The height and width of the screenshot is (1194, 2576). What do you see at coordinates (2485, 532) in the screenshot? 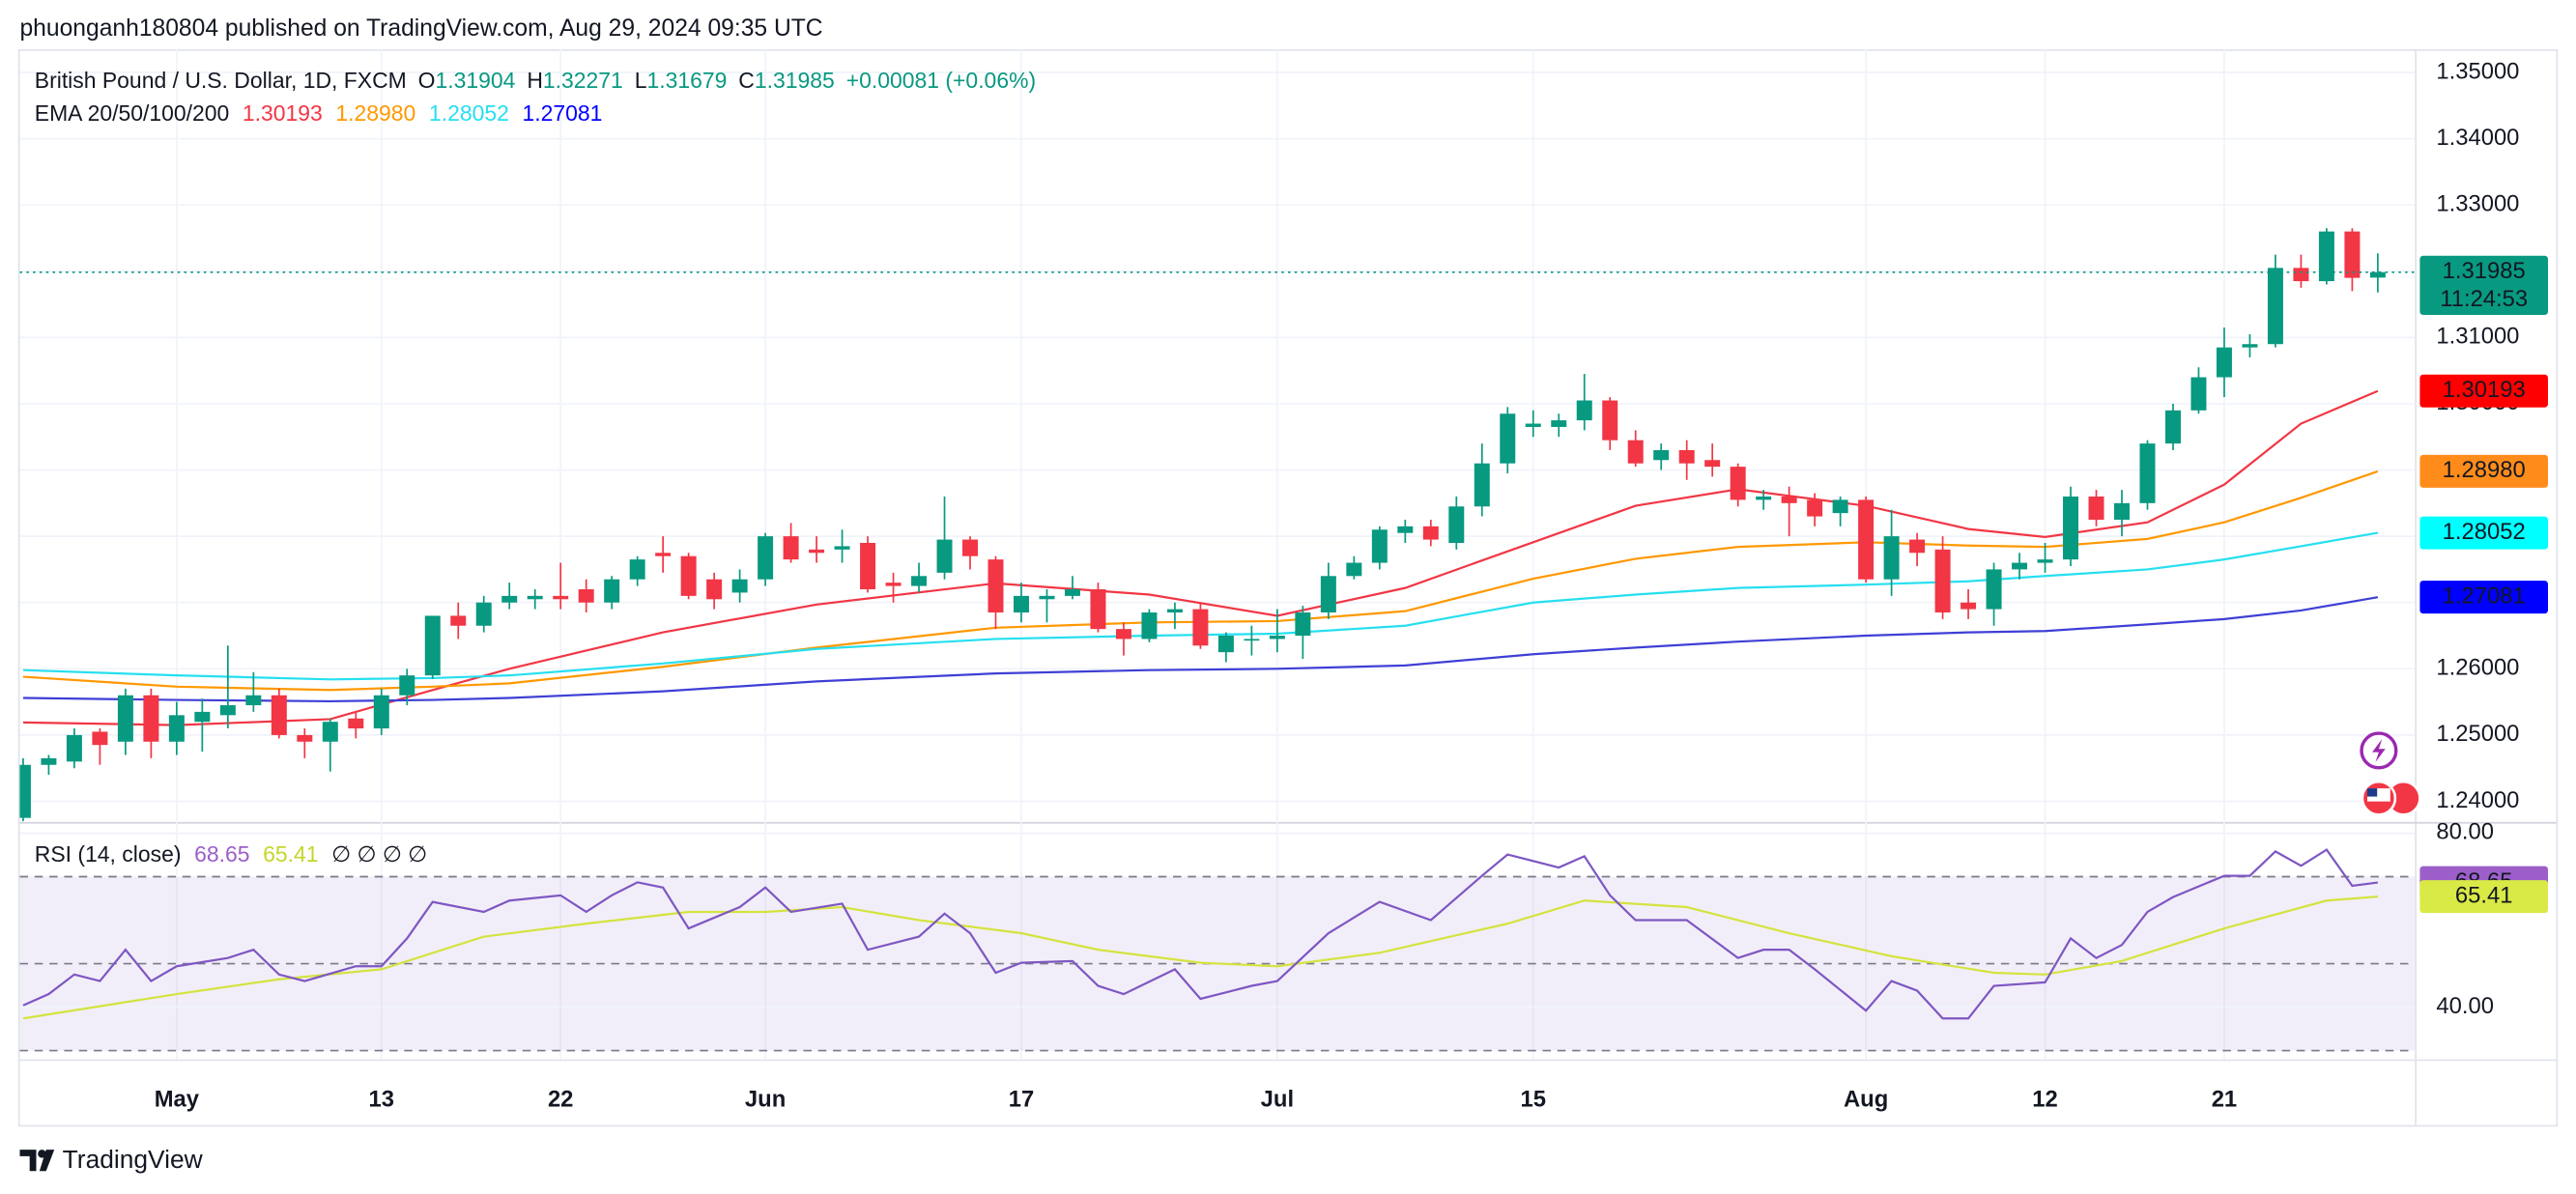
I see `ema-price-label: 1.28052` at bounding box center [2485, 532].